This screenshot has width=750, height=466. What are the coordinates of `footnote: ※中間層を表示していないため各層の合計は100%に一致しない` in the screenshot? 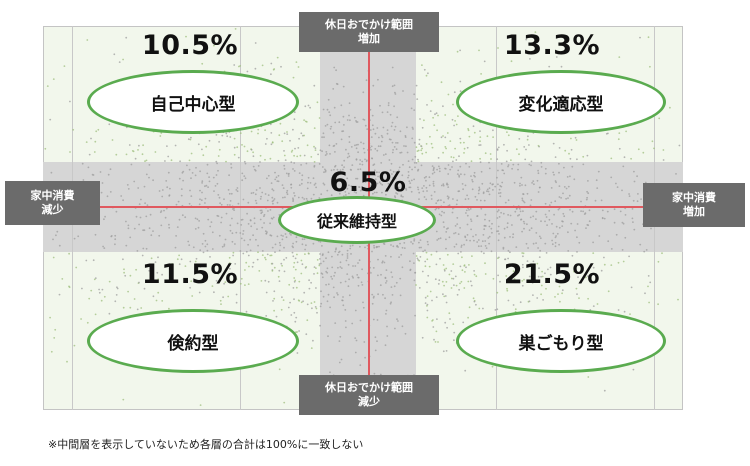 It's located at (206, 444).